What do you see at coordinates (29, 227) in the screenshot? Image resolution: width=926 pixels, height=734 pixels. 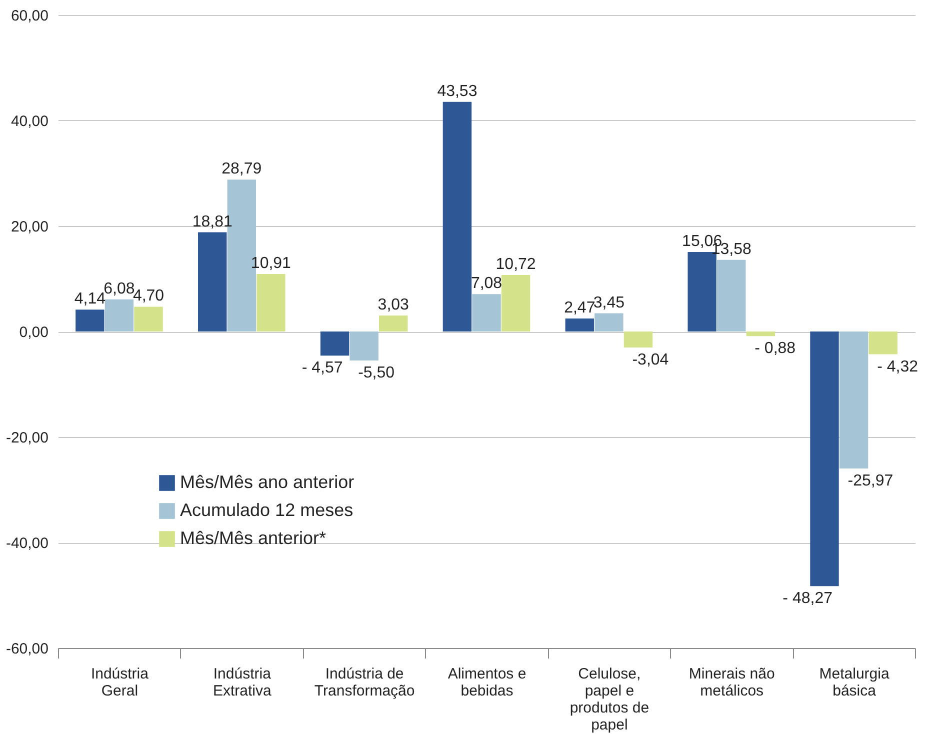 I see `y-tick-label: 20,00` at bounding box center [29, 227].